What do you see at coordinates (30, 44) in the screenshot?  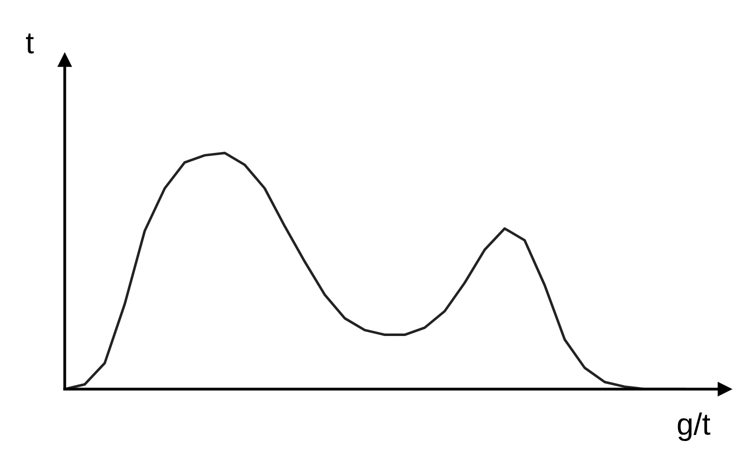 I see `y-axis-title: t` at bounding box center [30, 44].